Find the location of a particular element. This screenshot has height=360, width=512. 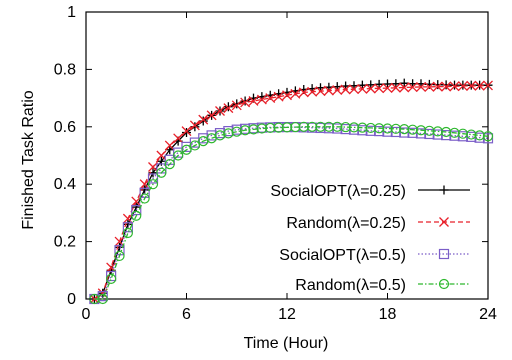

legend-item: Random(λ=0.25) is located at coordinates (378, 223).